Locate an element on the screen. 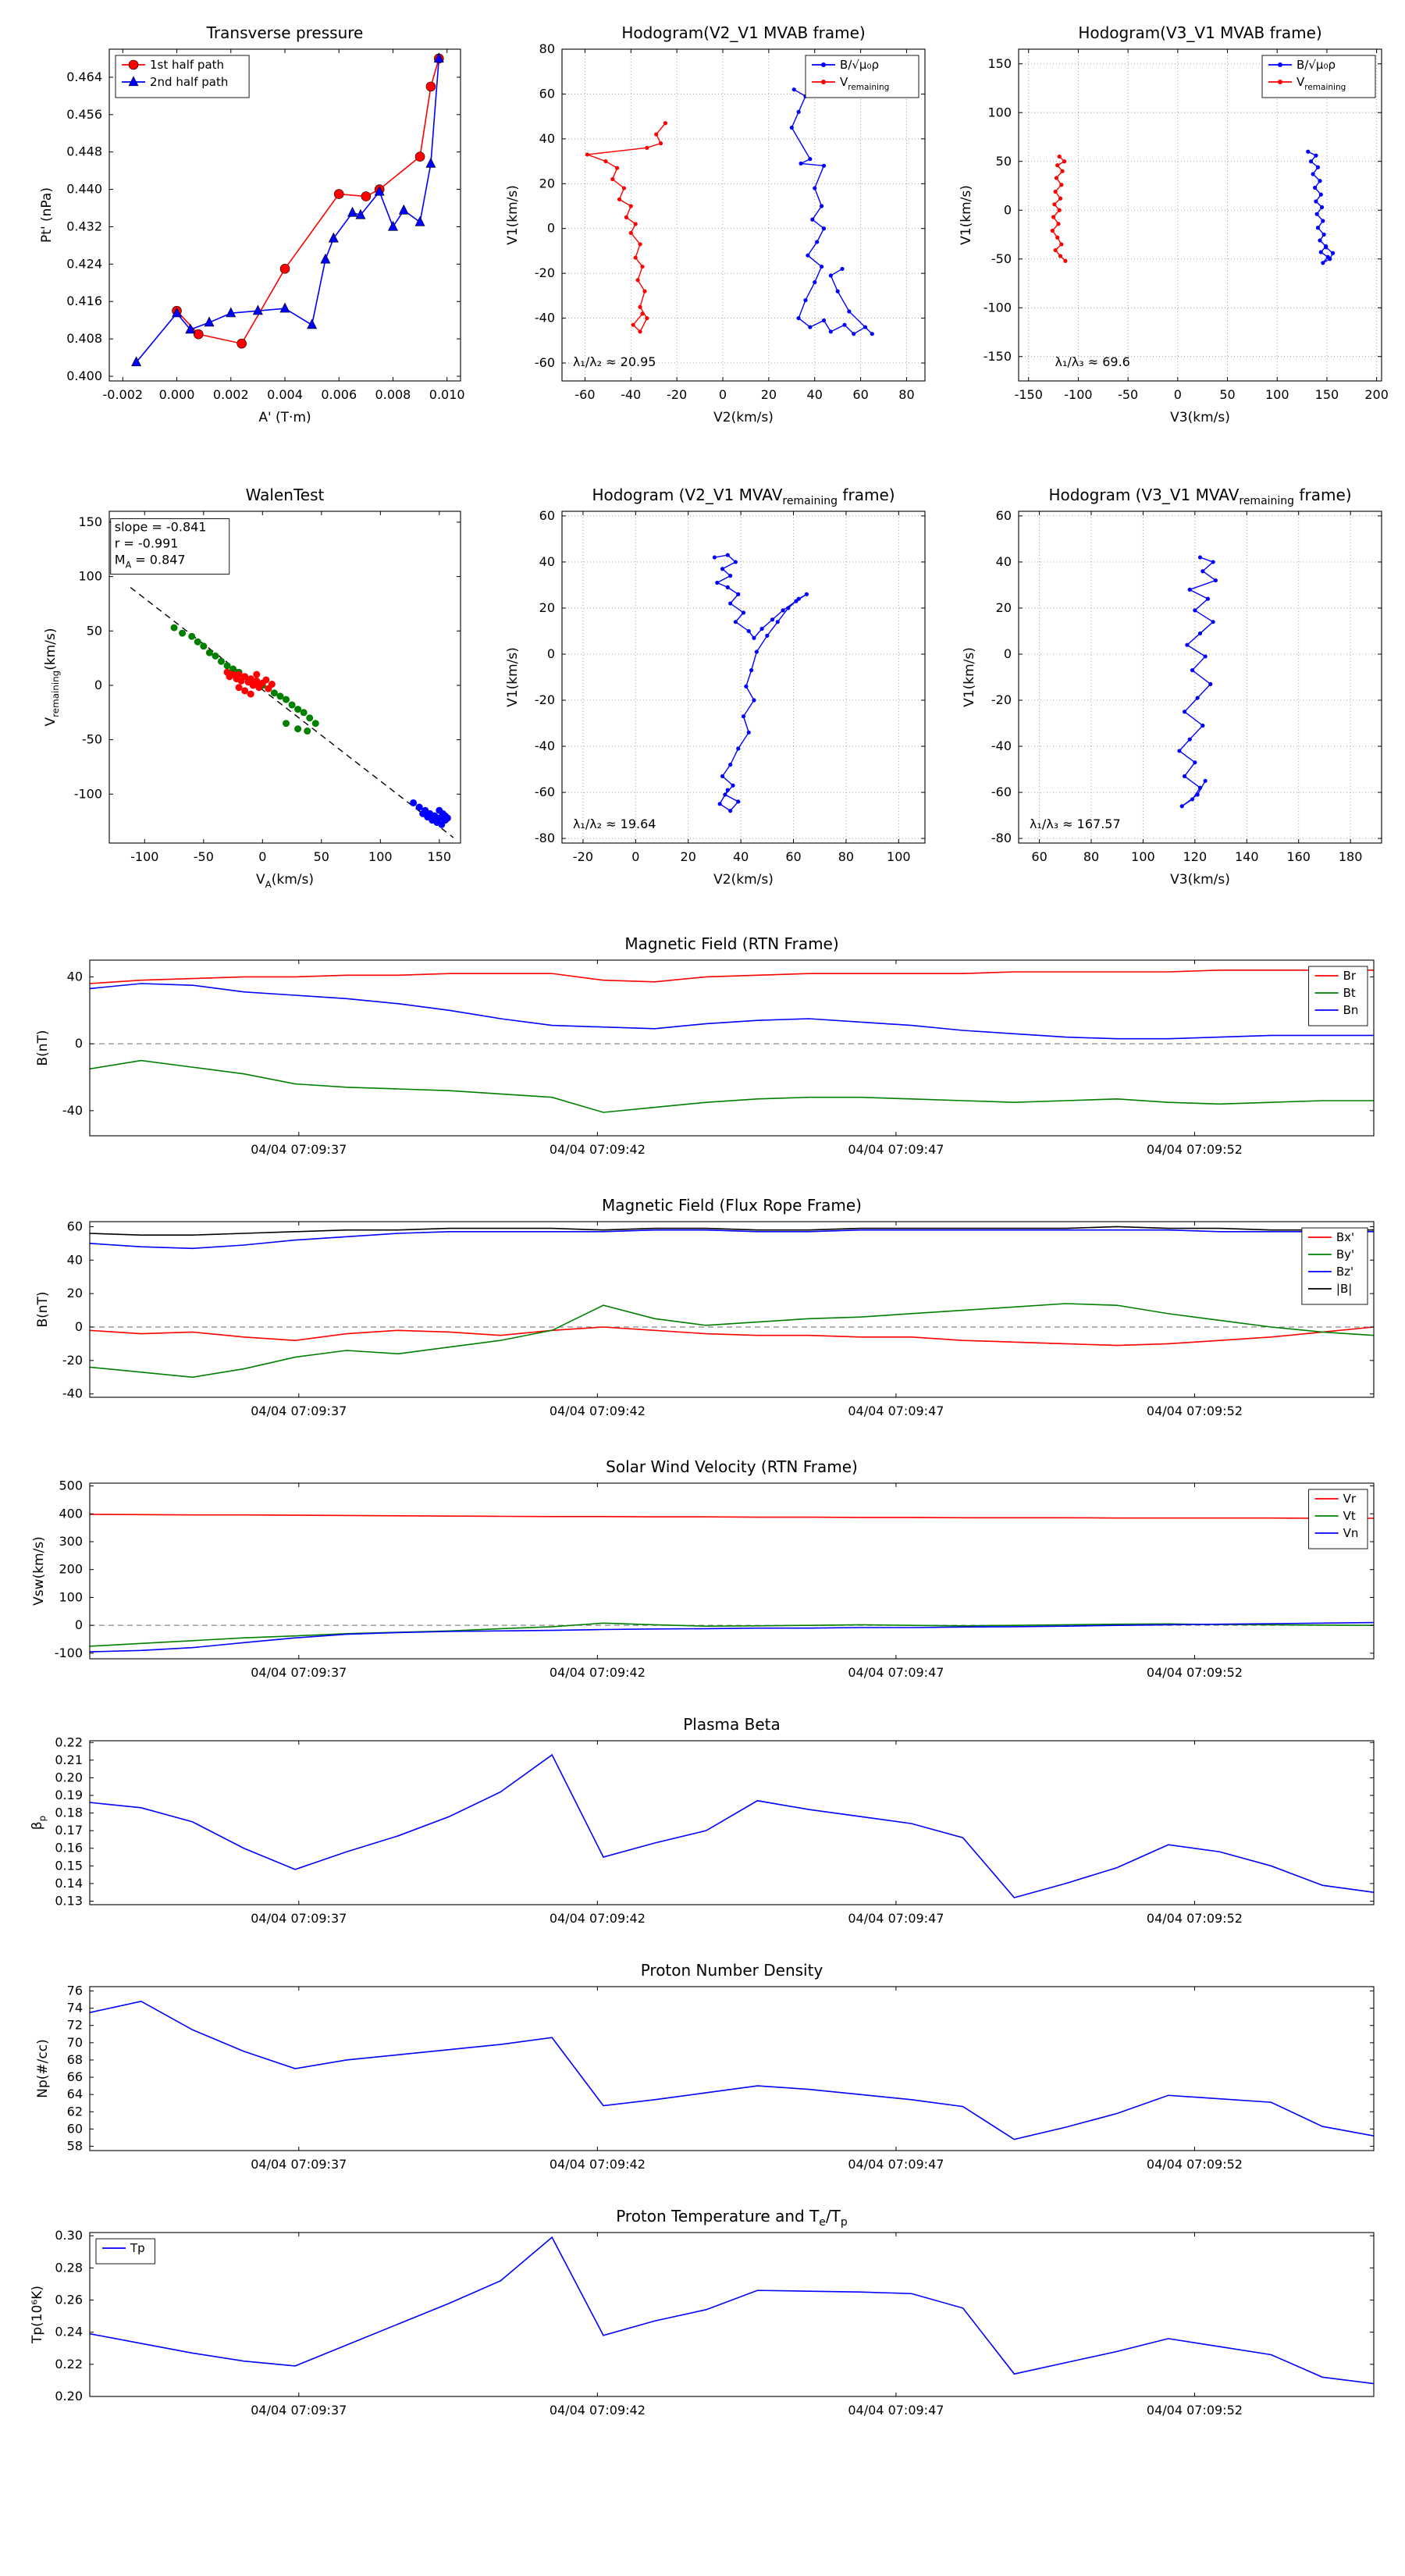 This screenshot has width=1405, height=2576. svg-text: |B| is located at coordinates (1344, 1289).